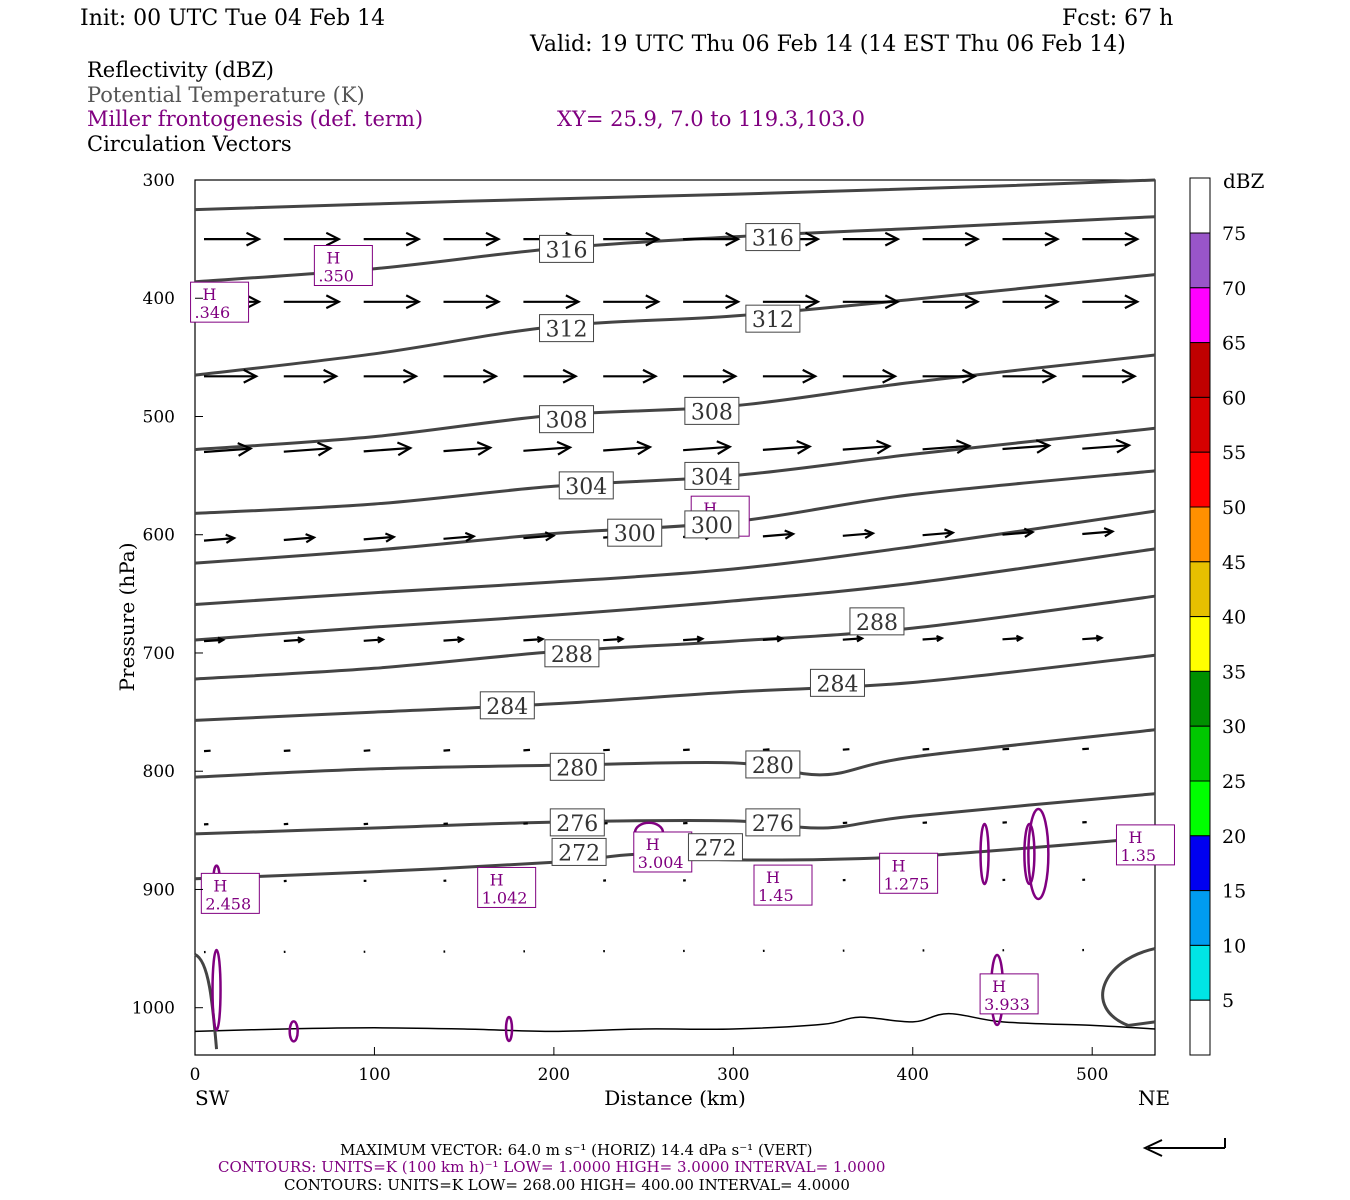  I want to click on colorbar-unit: dBZ, so click(1244, 181).